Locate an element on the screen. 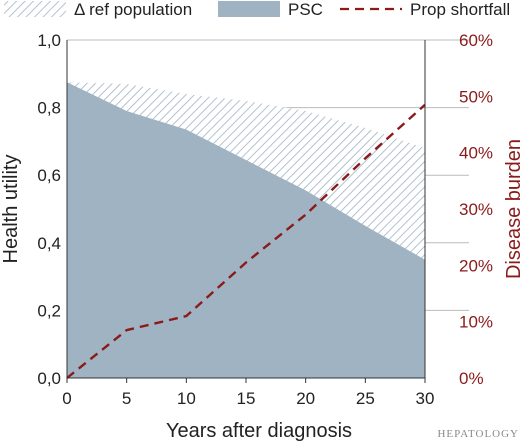  right-tick-label: 0% is located at coordinates (471, 378).